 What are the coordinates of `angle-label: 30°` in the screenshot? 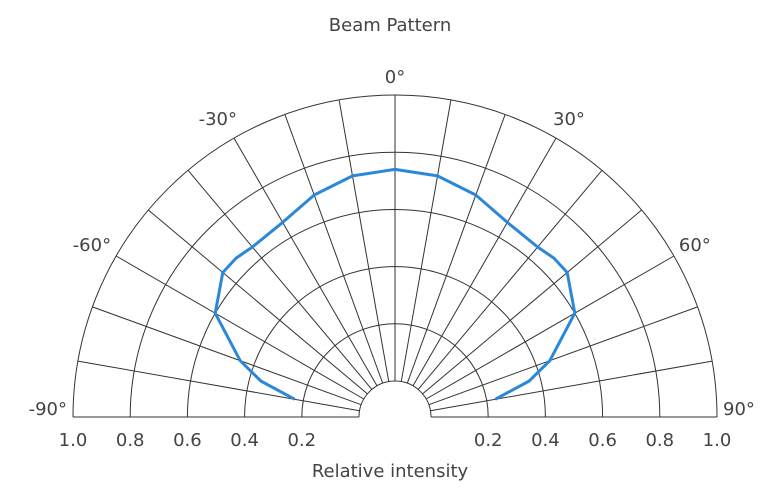 It's located at (569, 119).